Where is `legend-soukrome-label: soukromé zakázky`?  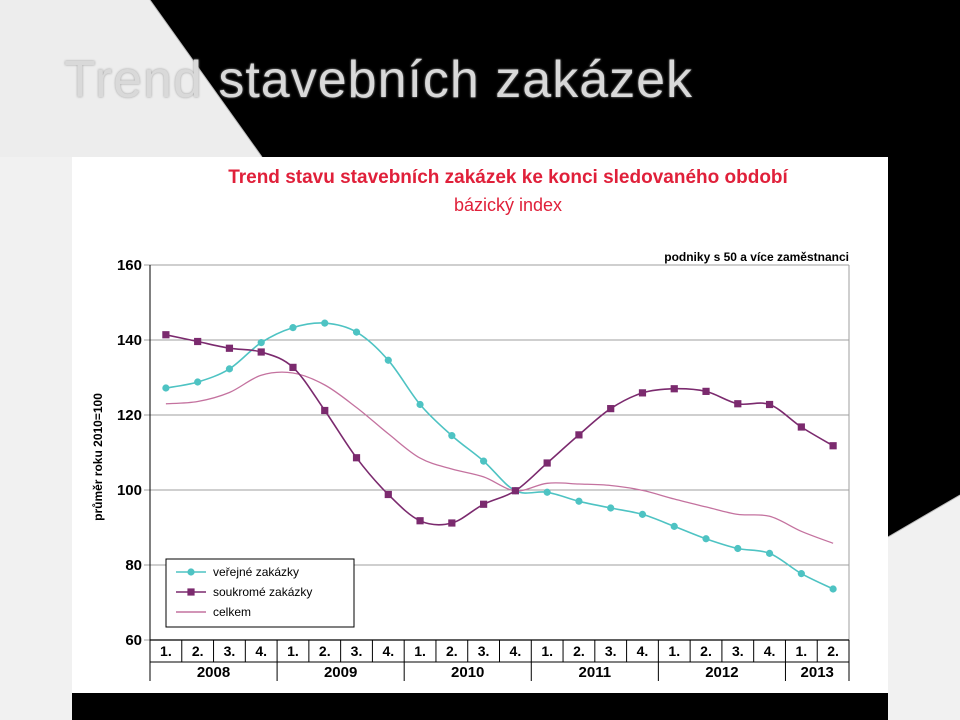
legend-soukrome-label: soukromé zakázky is located at coordinates (262, 592).